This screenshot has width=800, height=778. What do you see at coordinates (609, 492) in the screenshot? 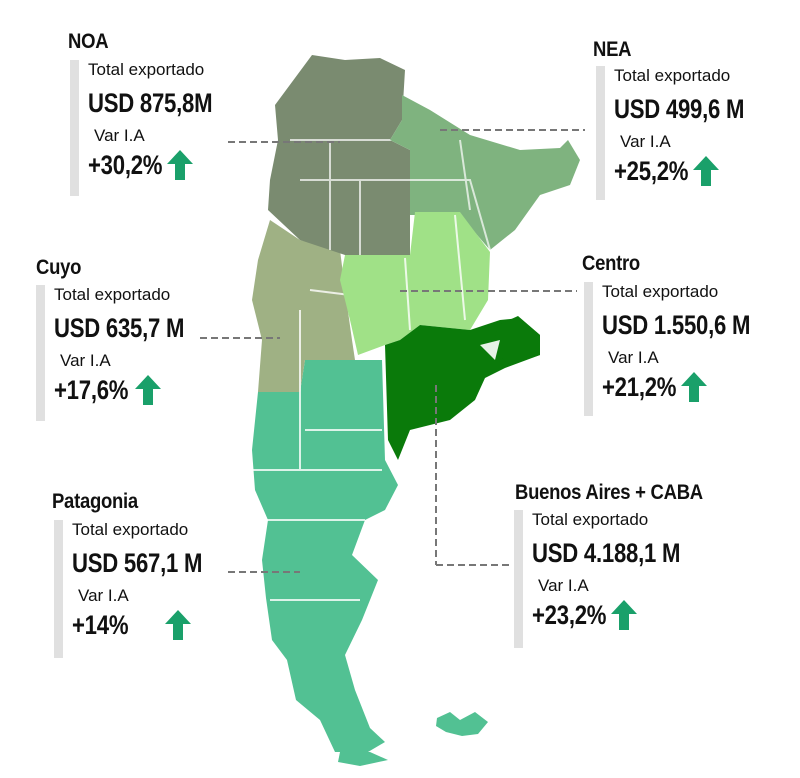
I see `region-name: Buenos Aires + CABA` at bounding box center [609, 492].